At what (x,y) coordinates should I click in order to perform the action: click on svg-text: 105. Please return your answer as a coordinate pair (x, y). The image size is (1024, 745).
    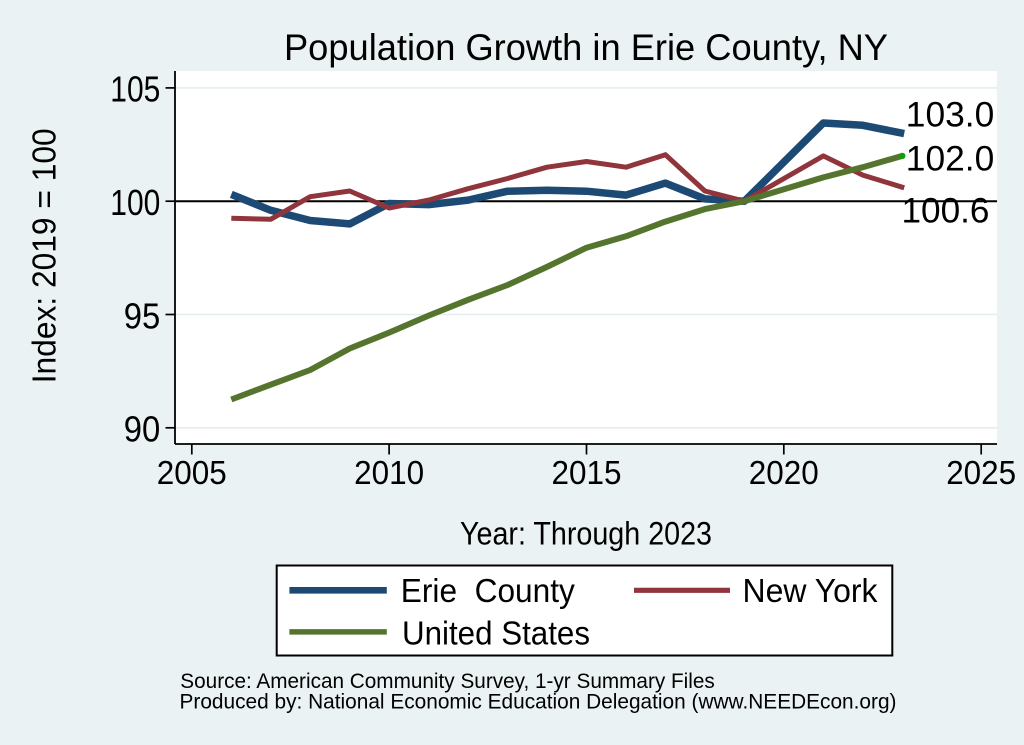
    Looking at the image, I should click on (135, 90).